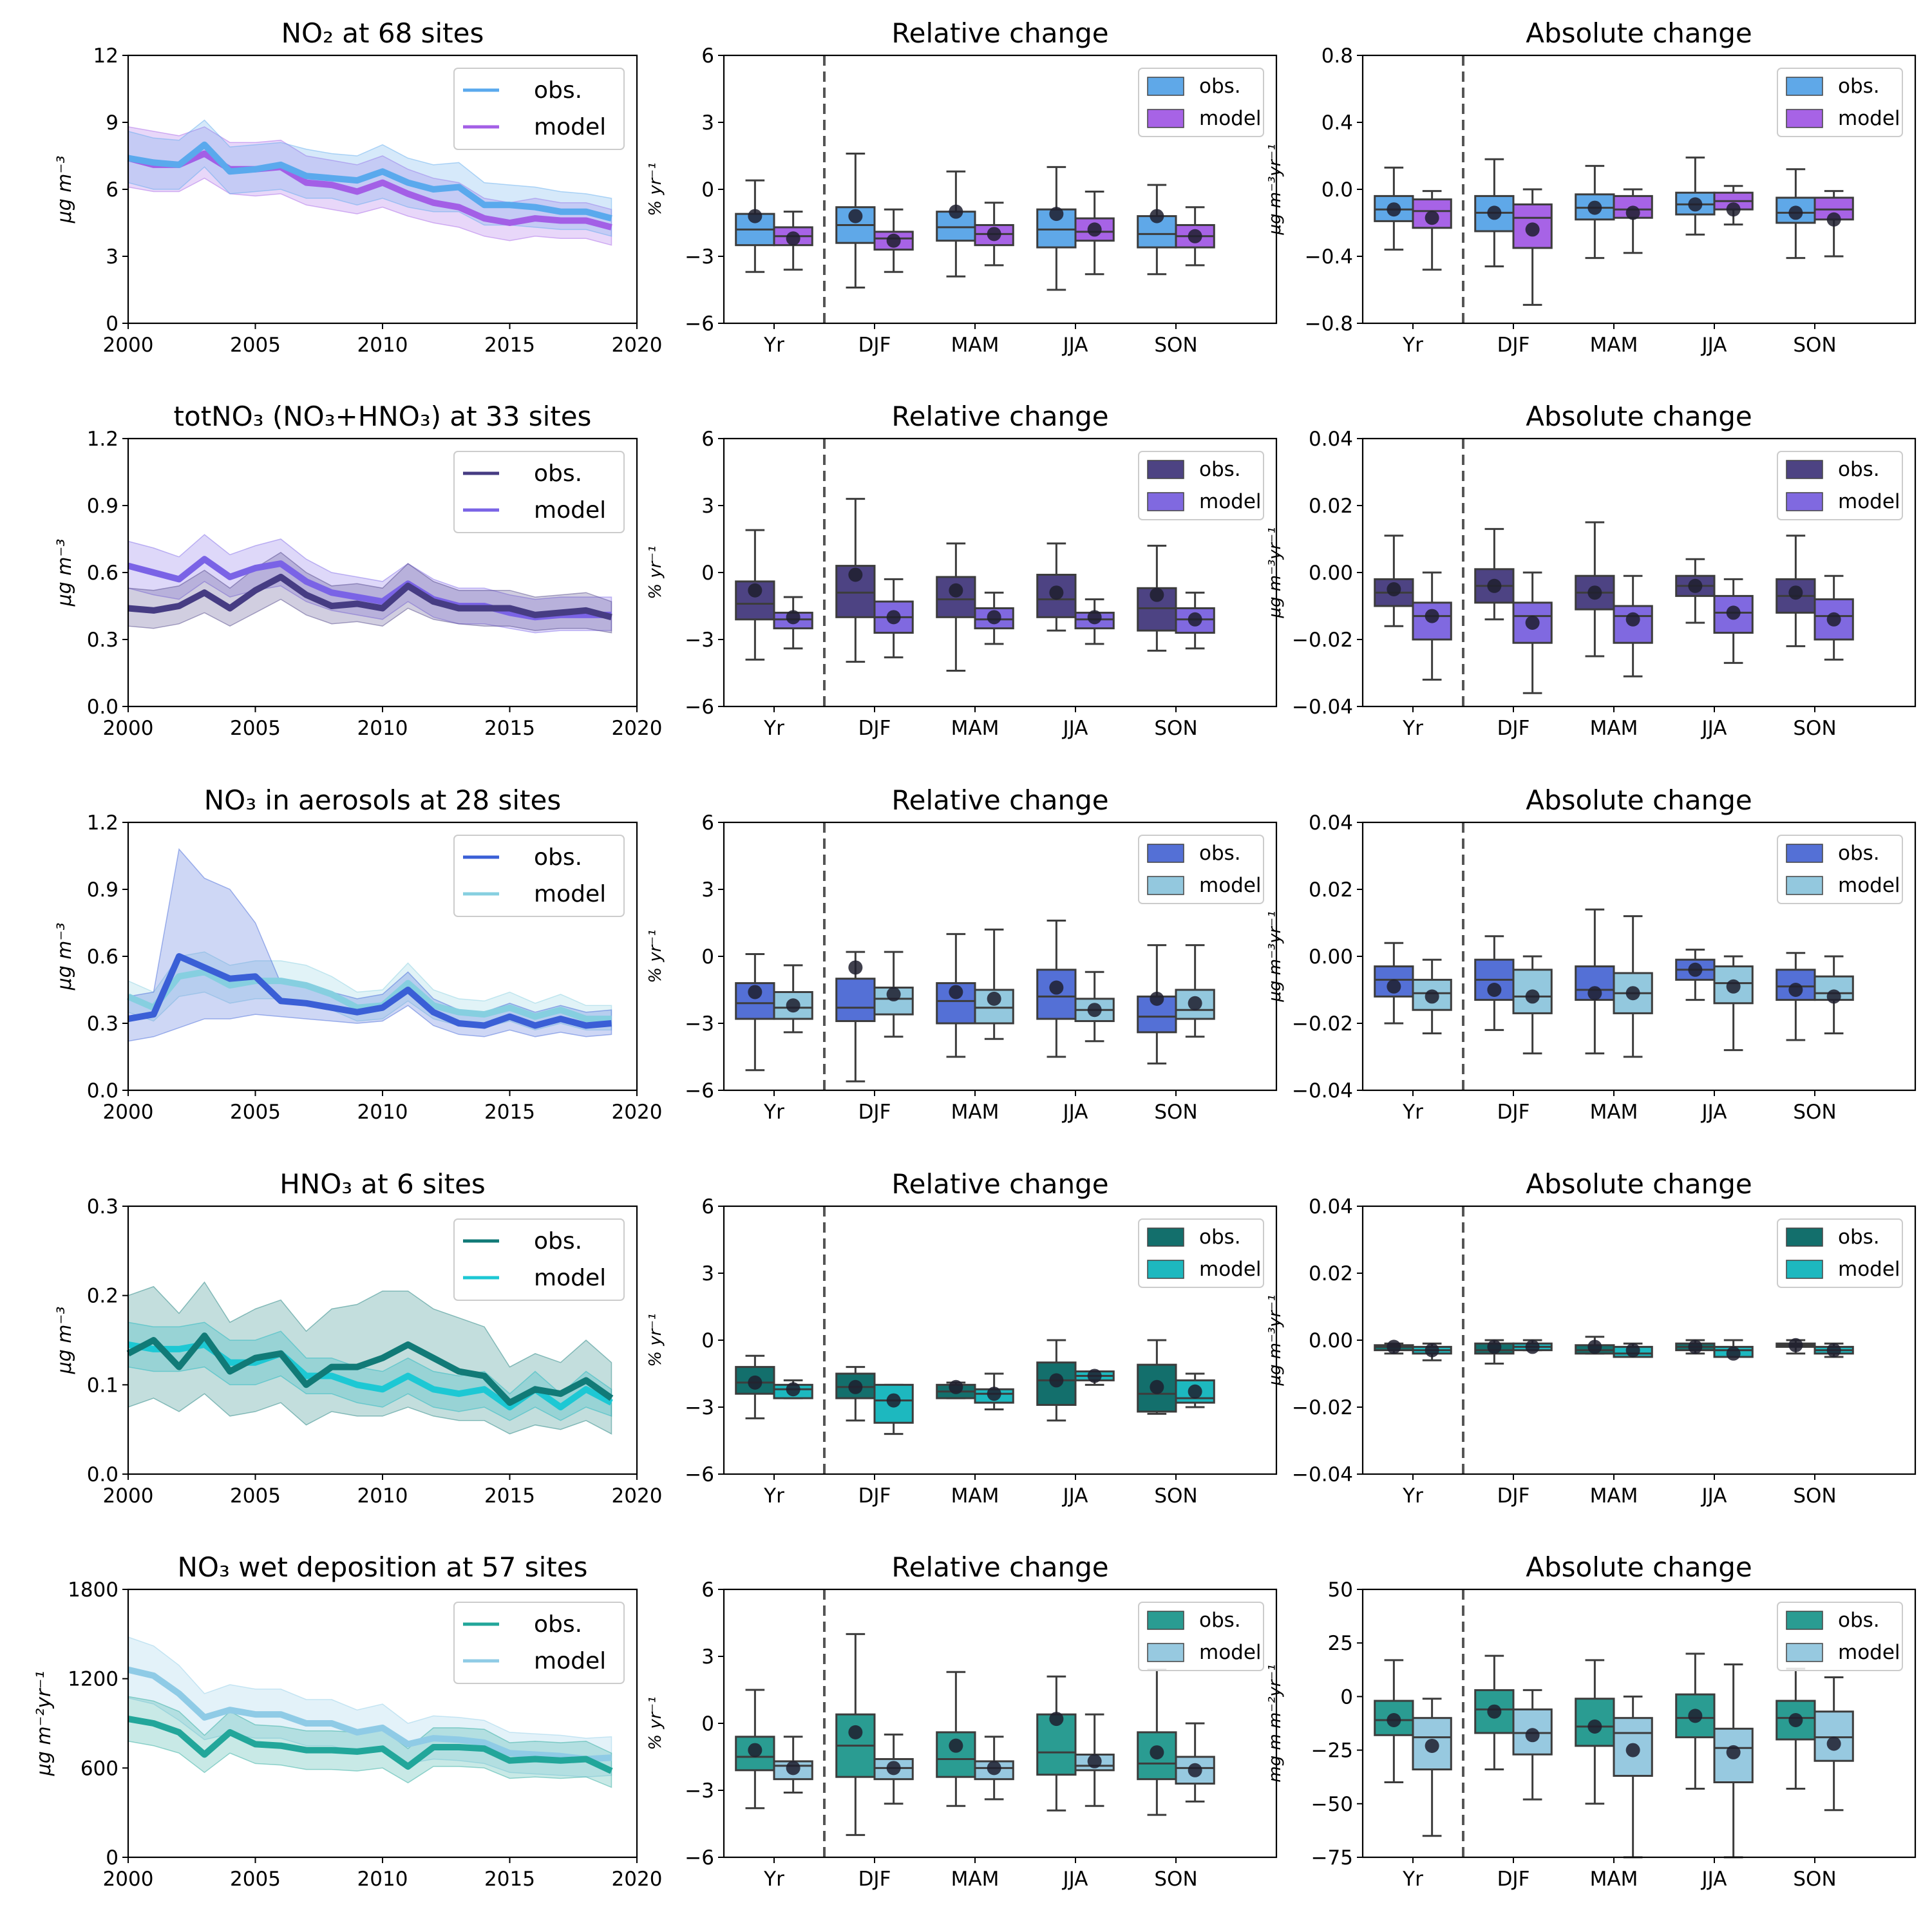 This screenshot has height=1932, width=1932. I want to click on box-body, so click(1533, 1732).